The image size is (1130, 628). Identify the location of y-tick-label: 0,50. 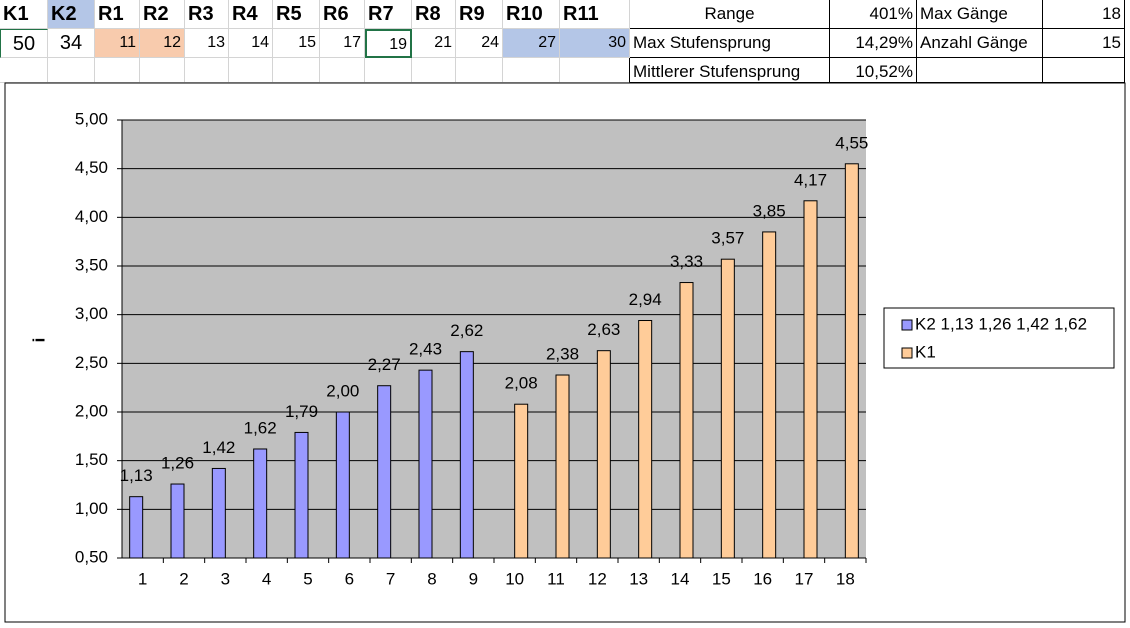
(91, 556).